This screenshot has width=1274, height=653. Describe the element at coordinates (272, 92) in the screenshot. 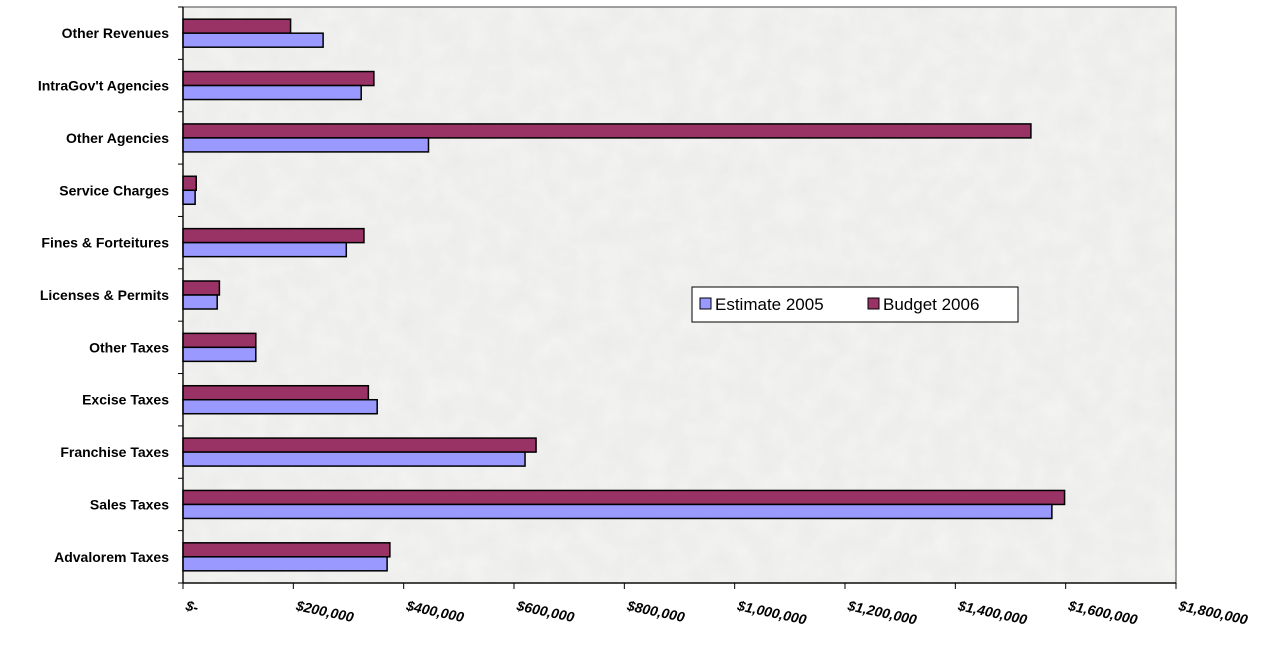

I see `bar-estimate-2005-intragov-t-agencies` at that location.